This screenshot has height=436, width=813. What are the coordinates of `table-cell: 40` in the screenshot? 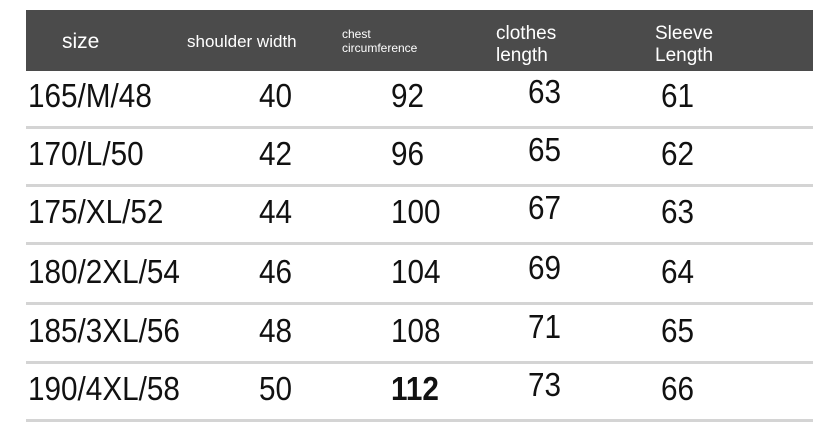 It's located at (276, 95).